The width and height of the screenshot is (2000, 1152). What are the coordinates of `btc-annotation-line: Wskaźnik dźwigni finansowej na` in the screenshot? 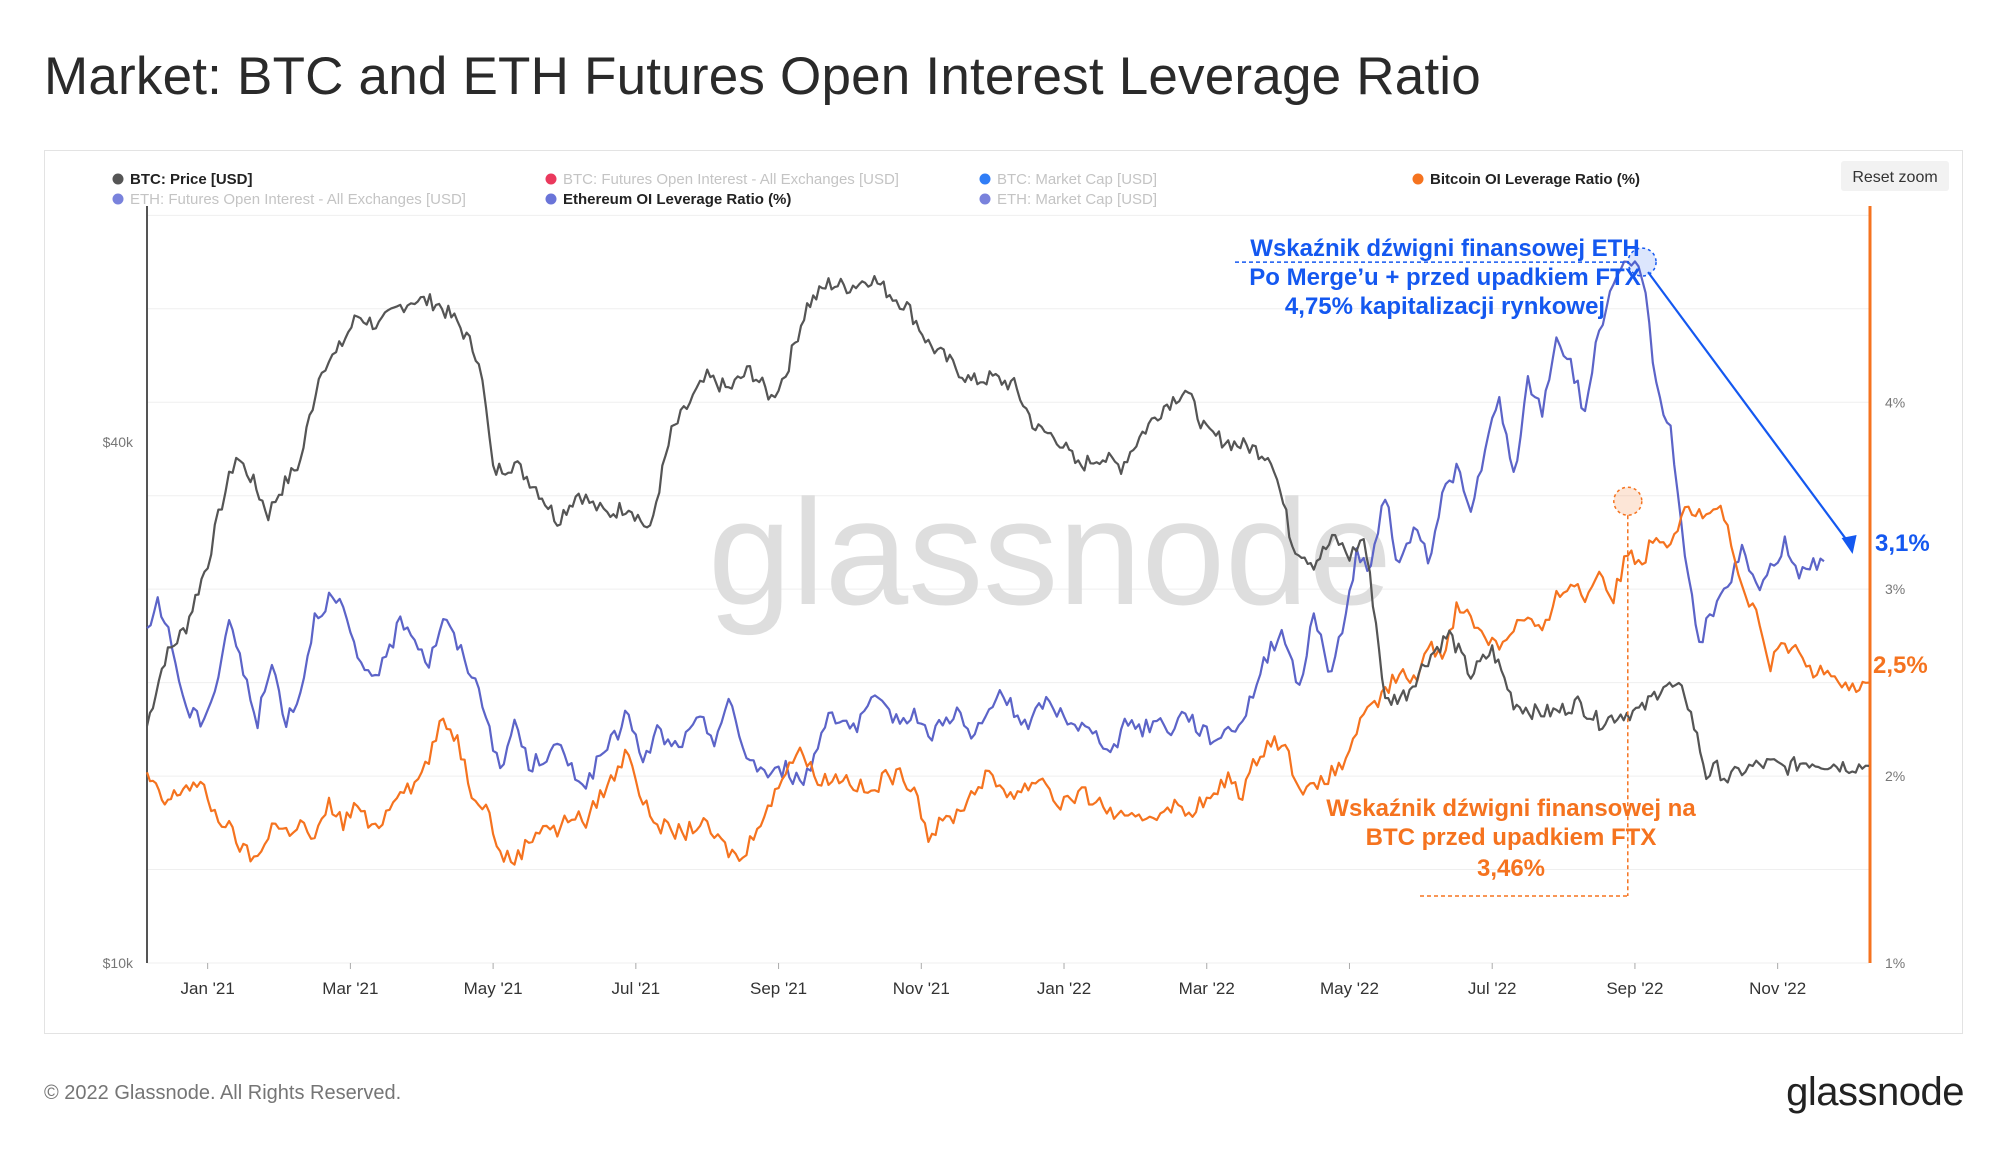 It's located at (1511, 808).